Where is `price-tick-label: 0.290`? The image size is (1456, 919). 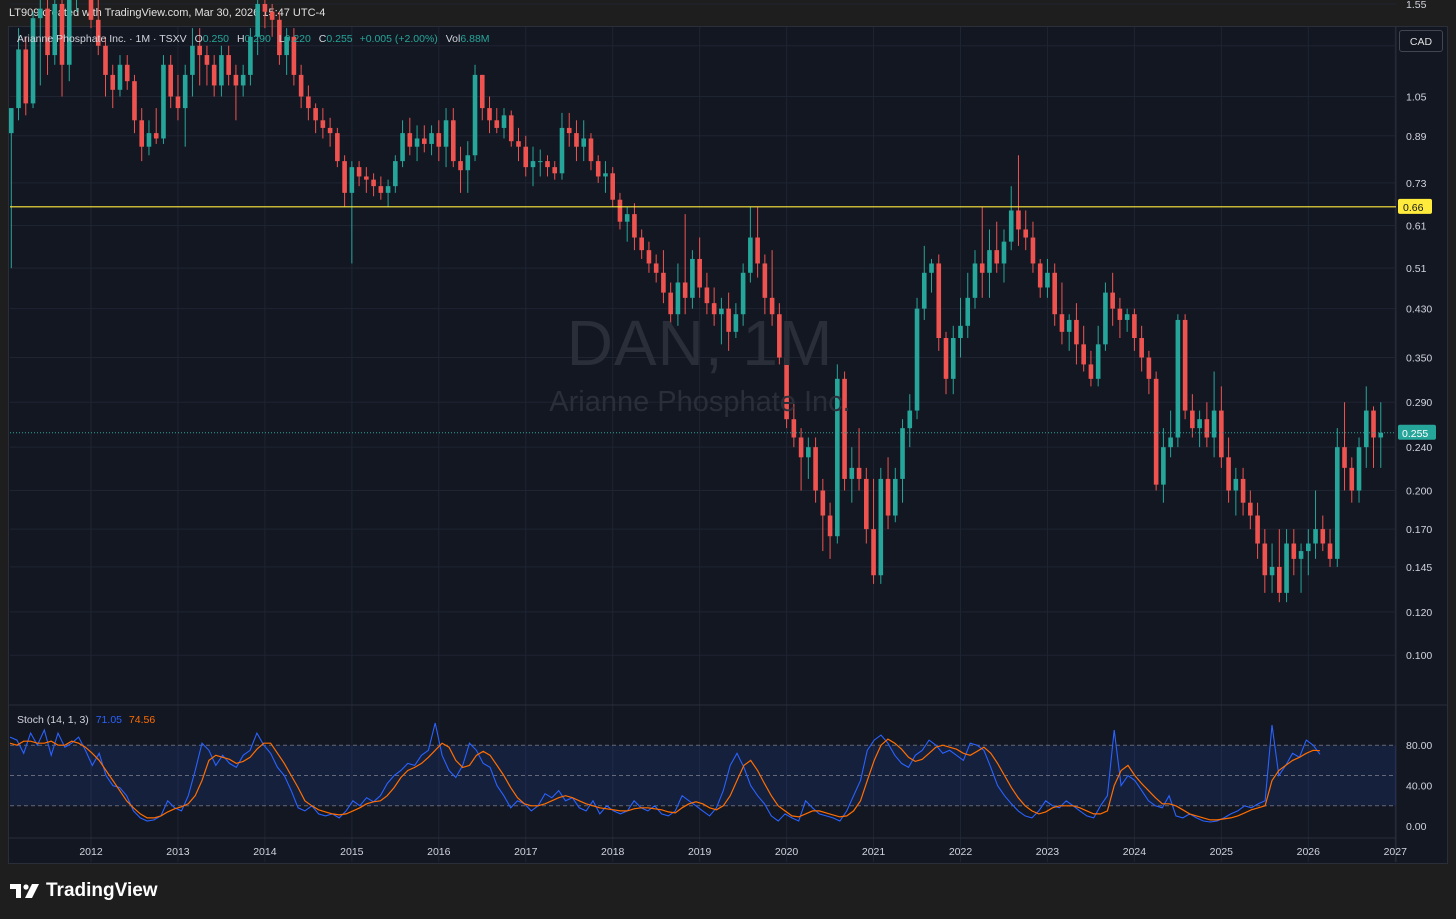 price-tick-label: 0.290 is located at coordinates (1419, 403).